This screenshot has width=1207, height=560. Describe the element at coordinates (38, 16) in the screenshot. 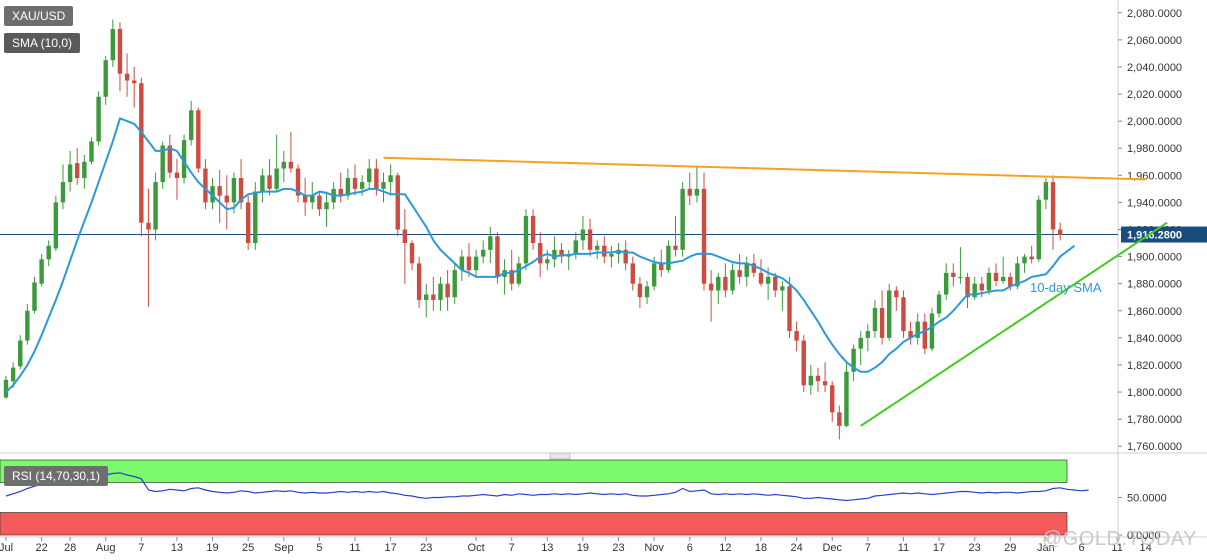

I see `symbol-label: XAU/USD` at that location.